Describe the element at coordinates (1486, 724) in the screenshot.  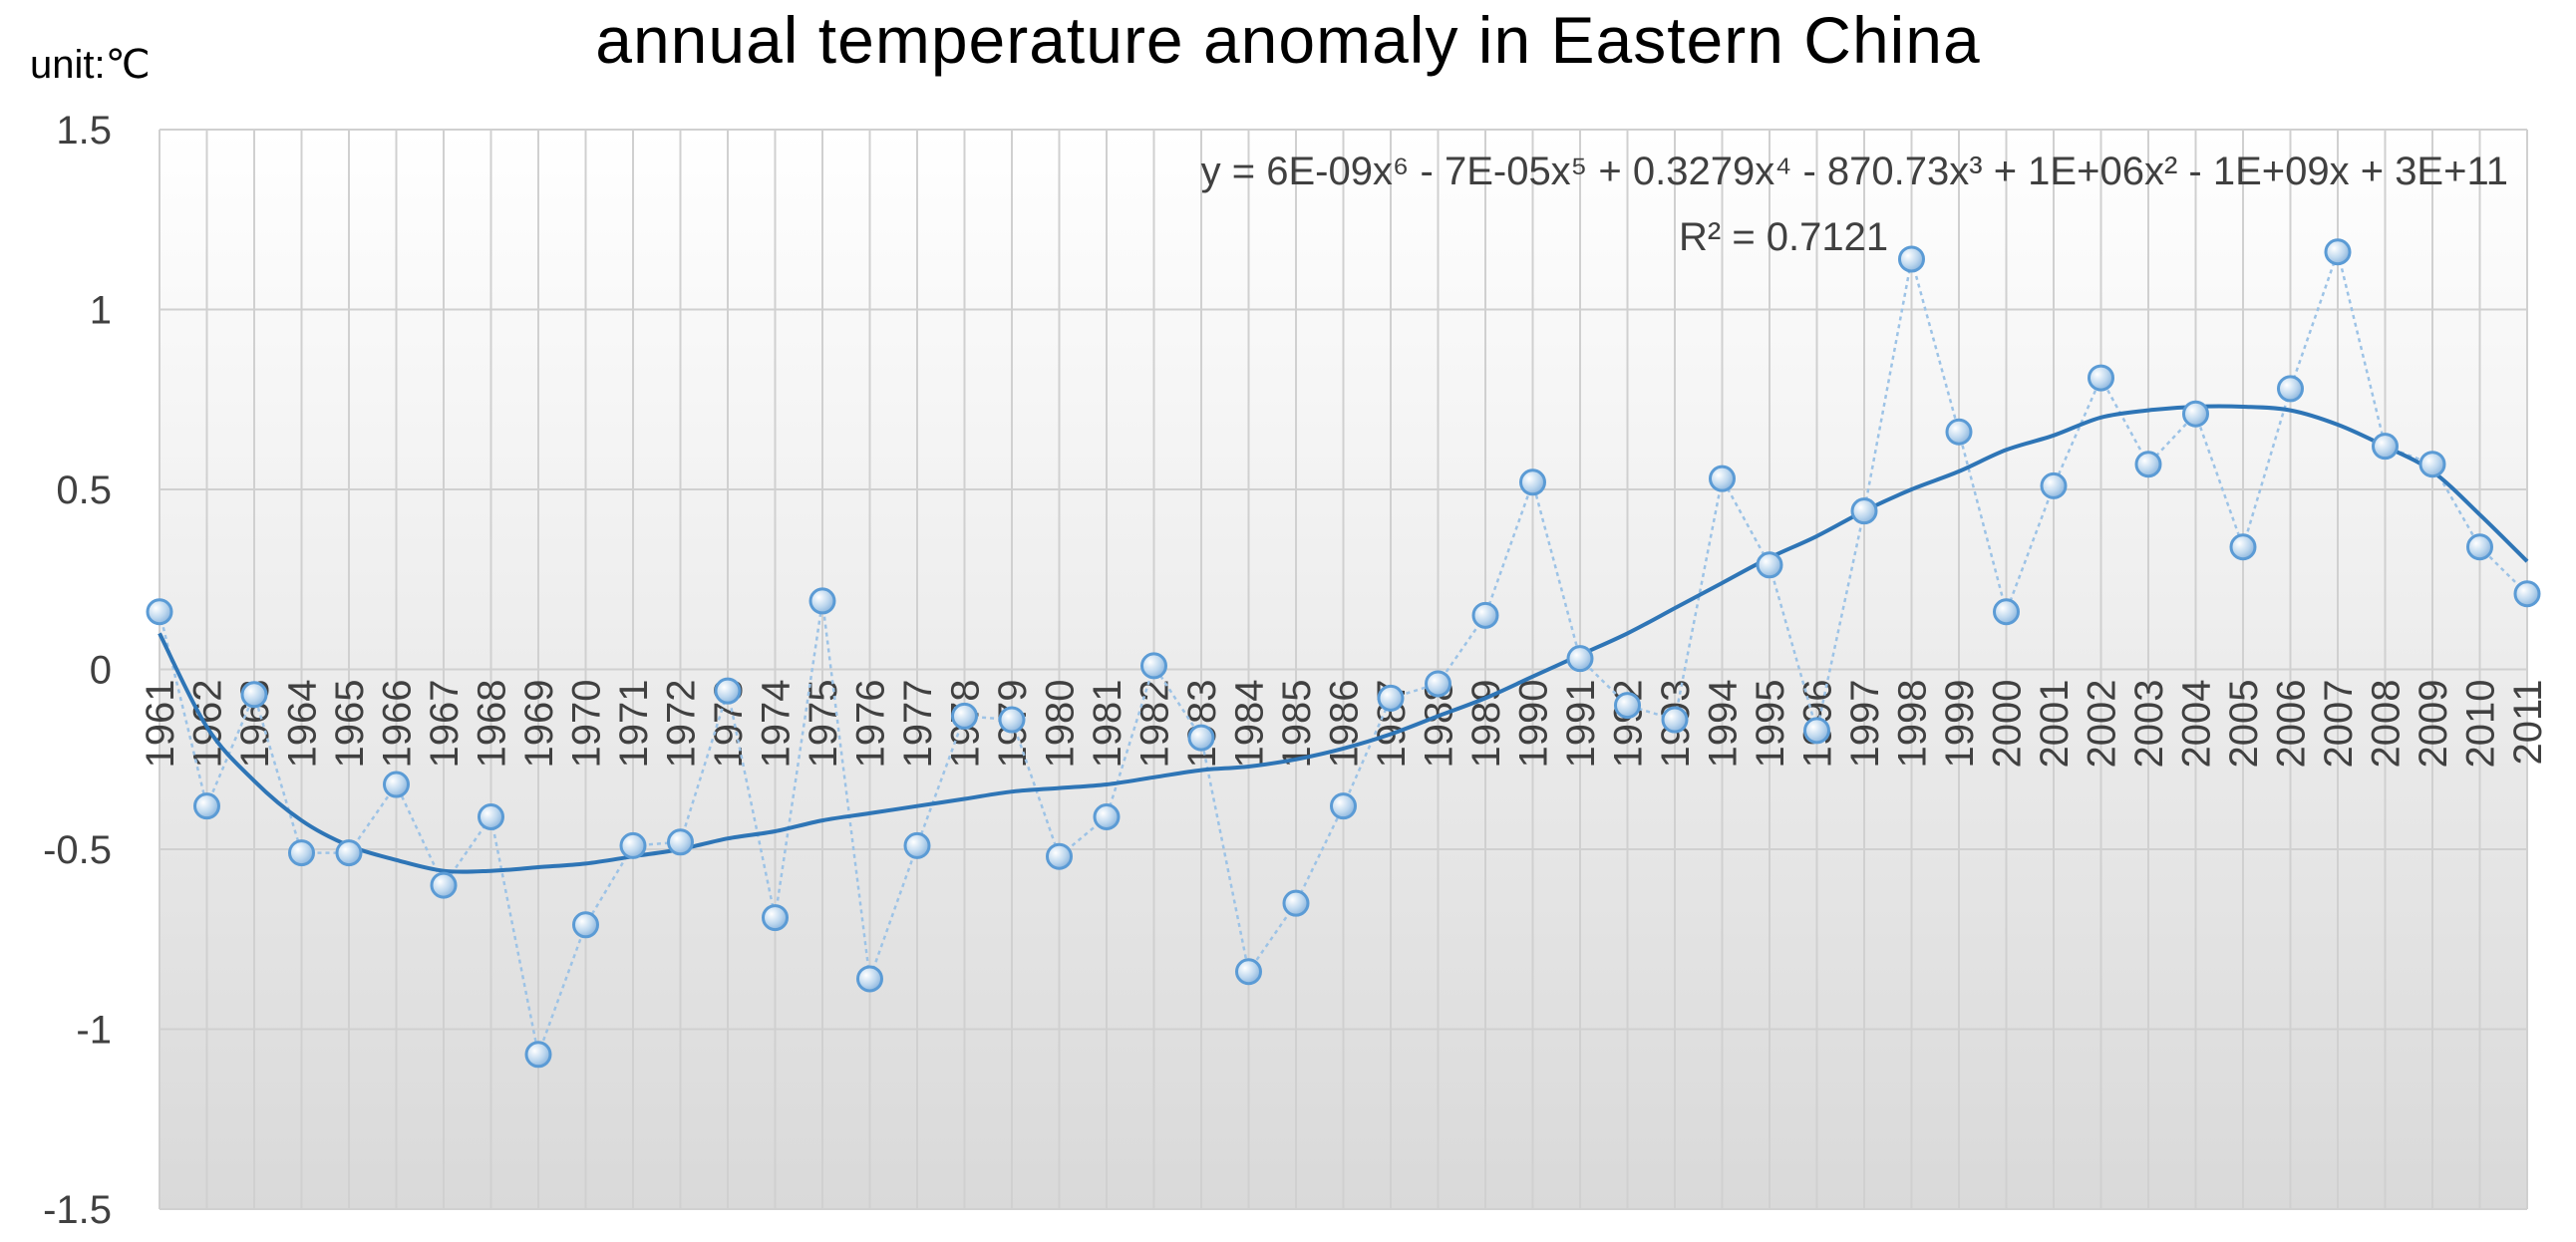
I see `x-tick-label: 1989` at that location.